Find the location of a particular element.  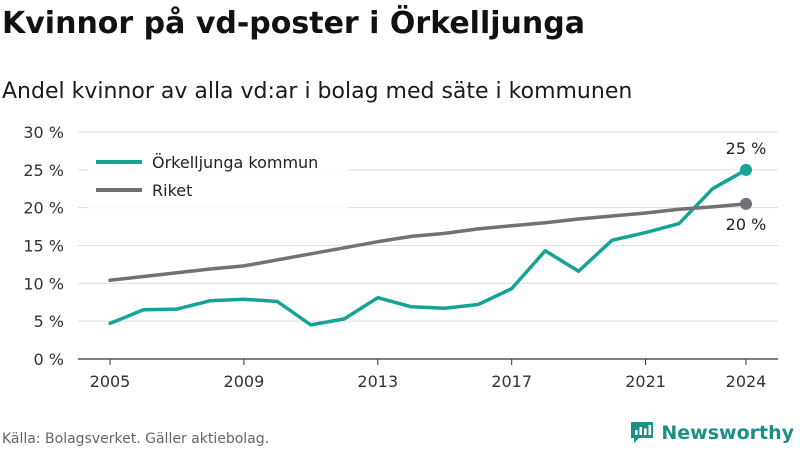

x-tick-label: 2013 is located at coordinates (377, 381).